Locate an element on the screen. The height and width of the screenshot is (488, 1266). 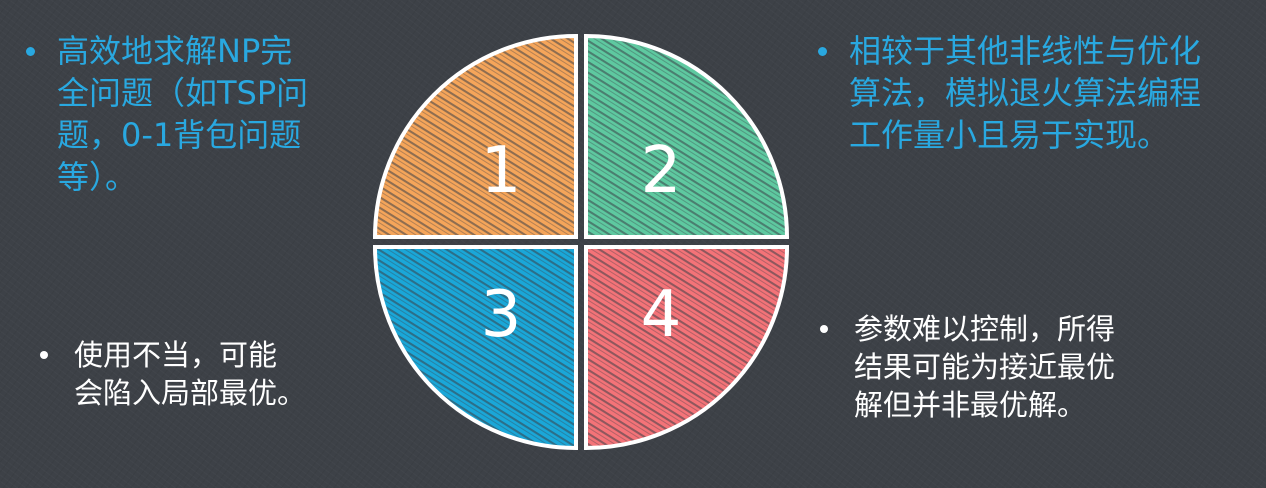
quadrant-4-border is located at coordinates (687, 348).